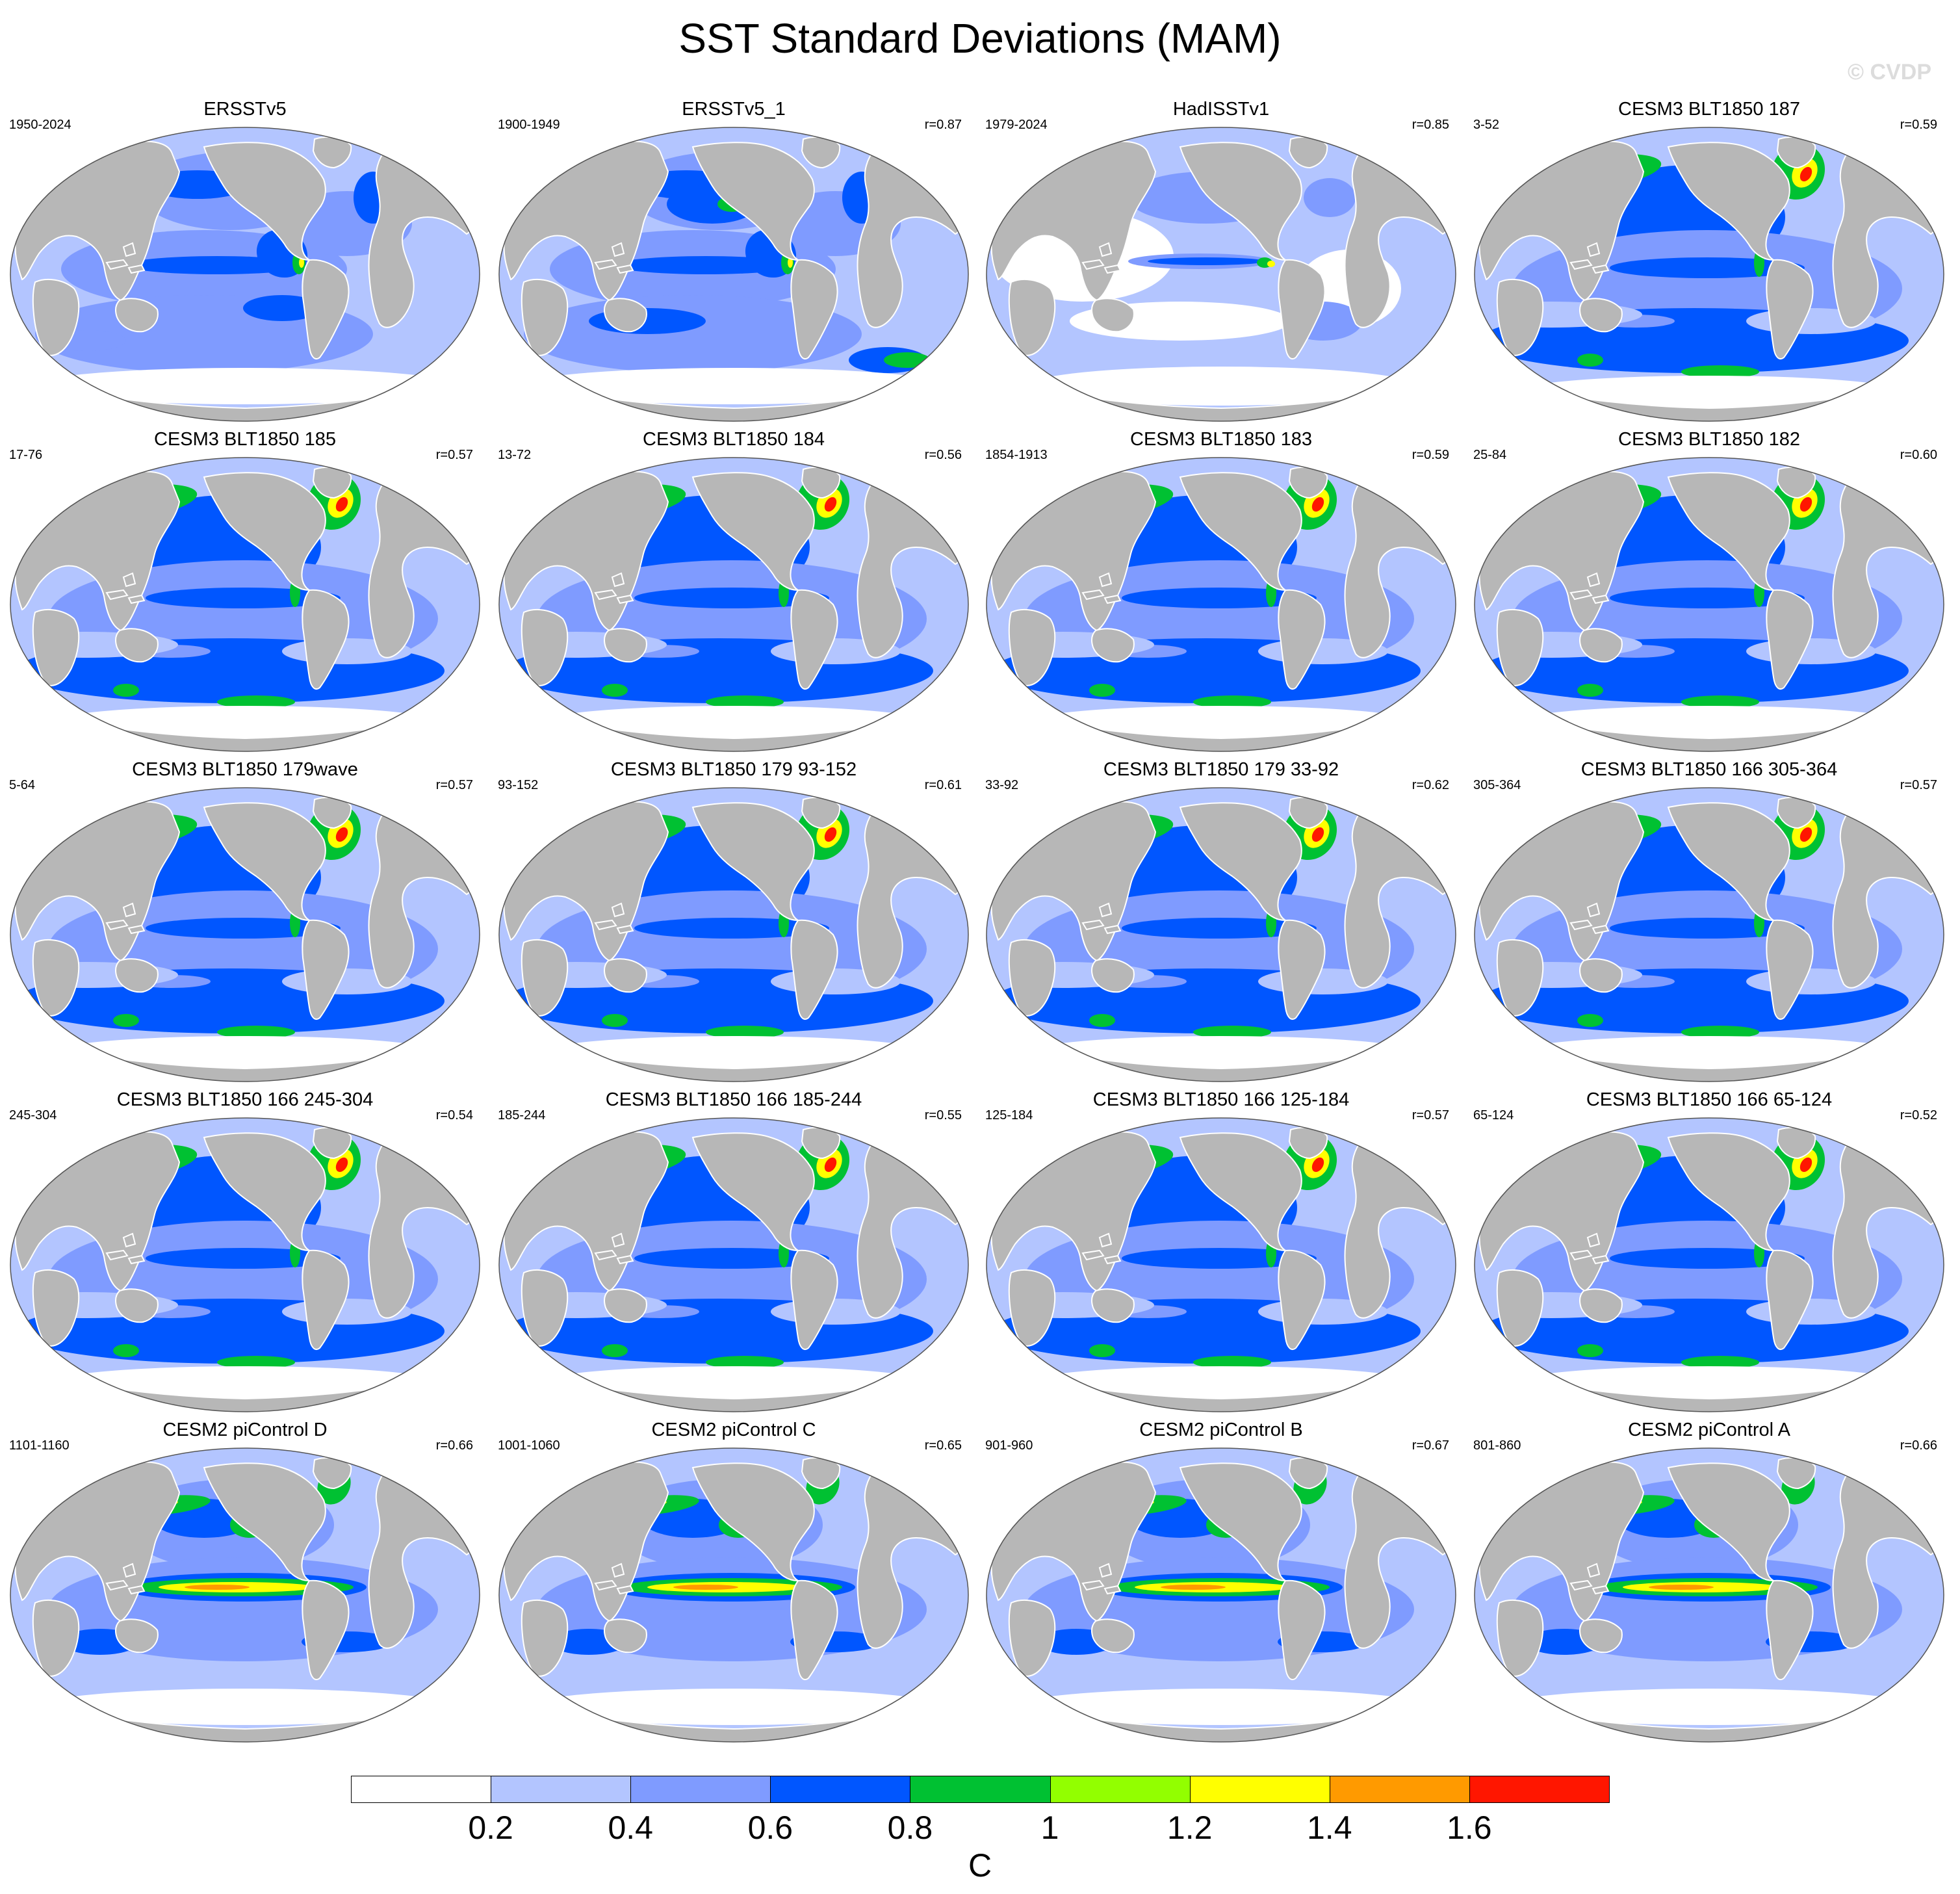 The width and height of the screenshot is (1960, 1894). Describe the element at coordinates (522, 1115) in the screenshot. I see `panel-year-range: 185-244` at that location.